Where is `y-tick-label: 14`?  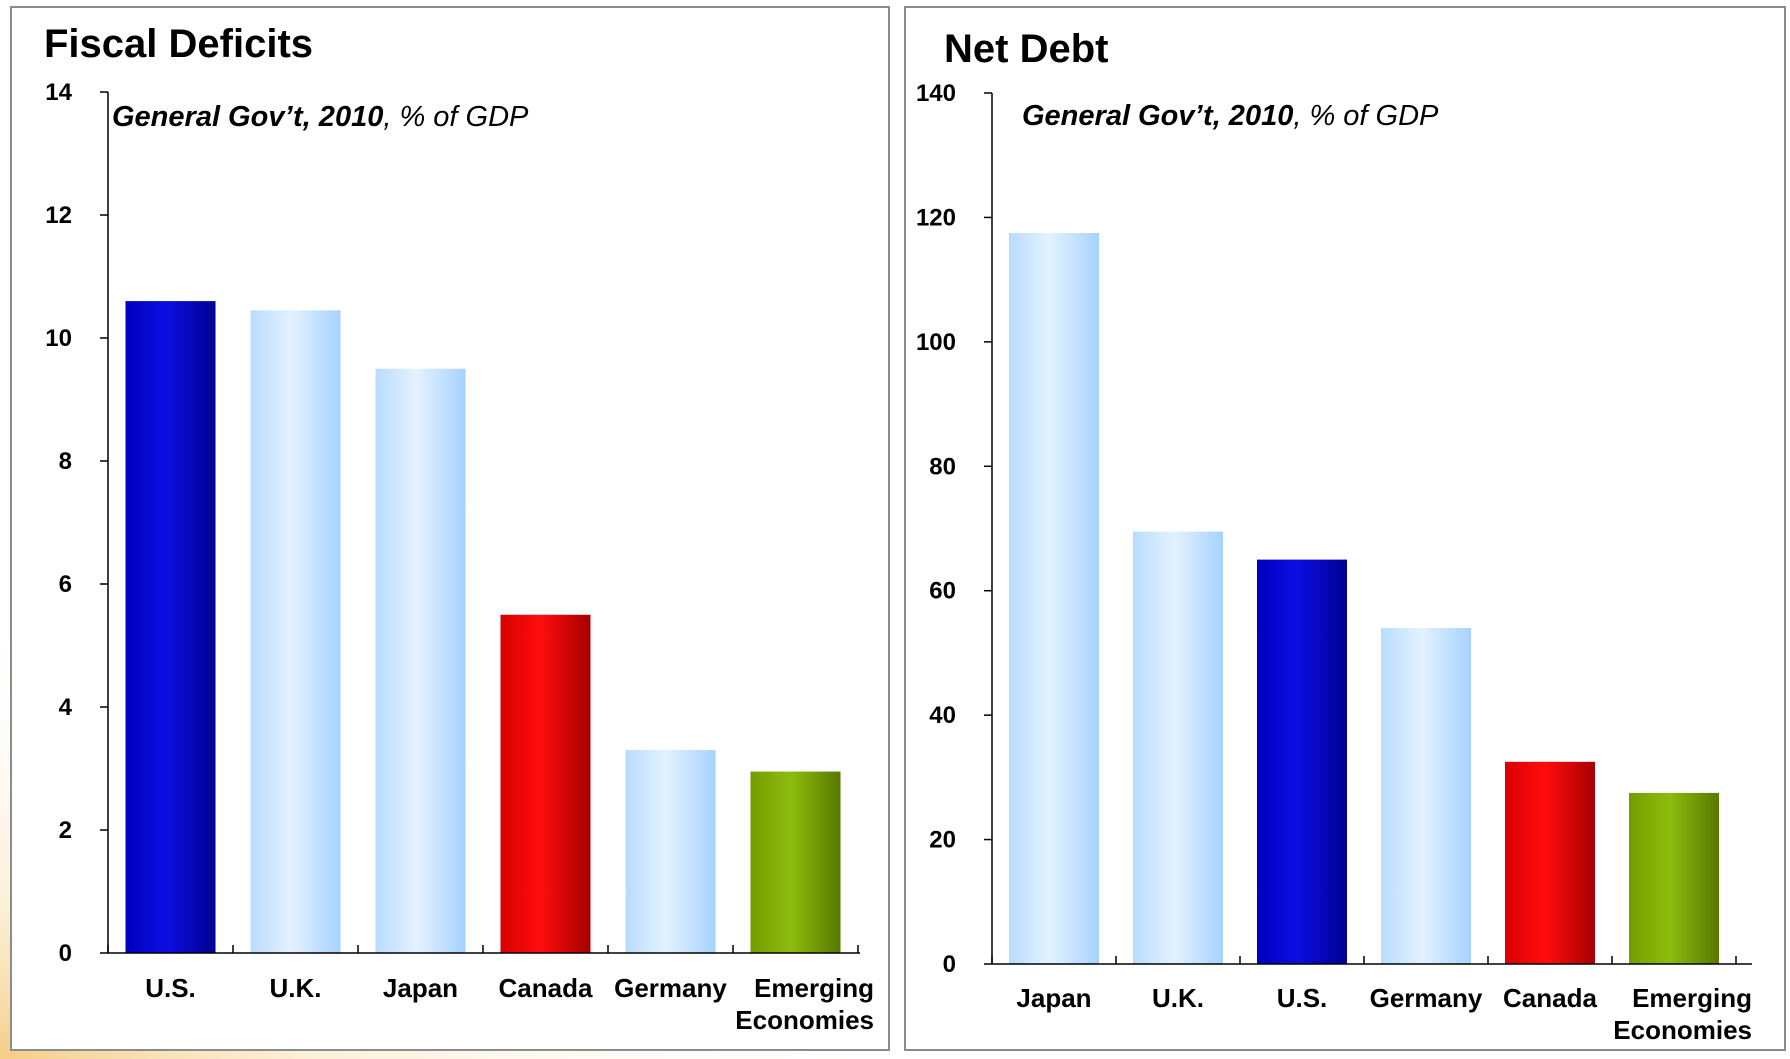
y-tick-label: 14 is located at coordinates (58, 92).